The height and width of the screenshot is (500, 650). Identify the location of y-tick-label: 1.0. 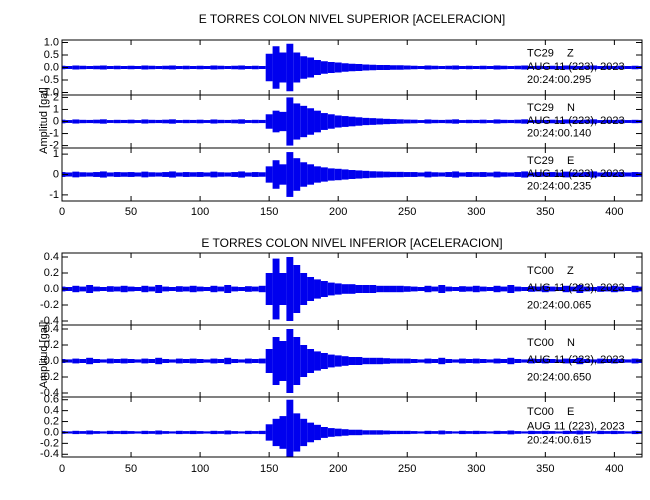
(51, 42).